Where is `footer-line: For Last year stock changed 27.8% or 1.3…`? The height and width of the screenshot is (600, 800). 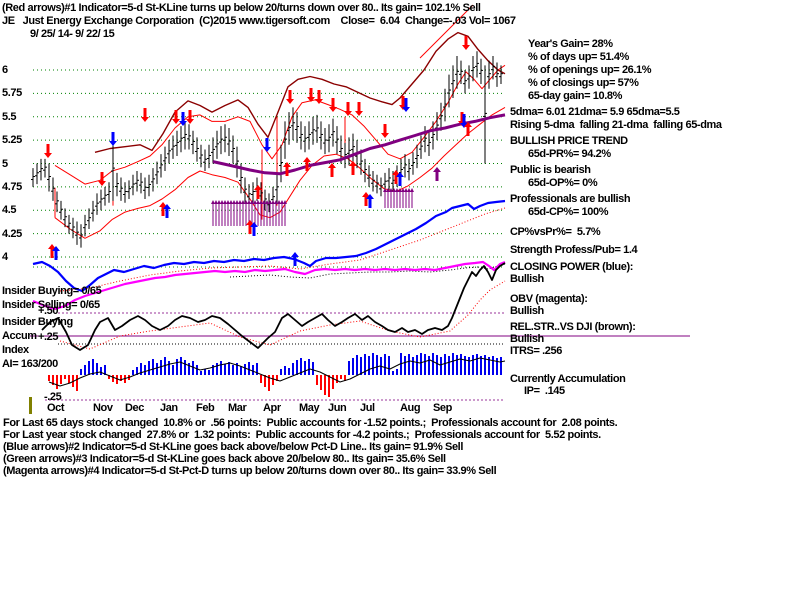 footer-line: For Last year stock changed 27.8% or 1.3… is located at coordinates (302, 435).